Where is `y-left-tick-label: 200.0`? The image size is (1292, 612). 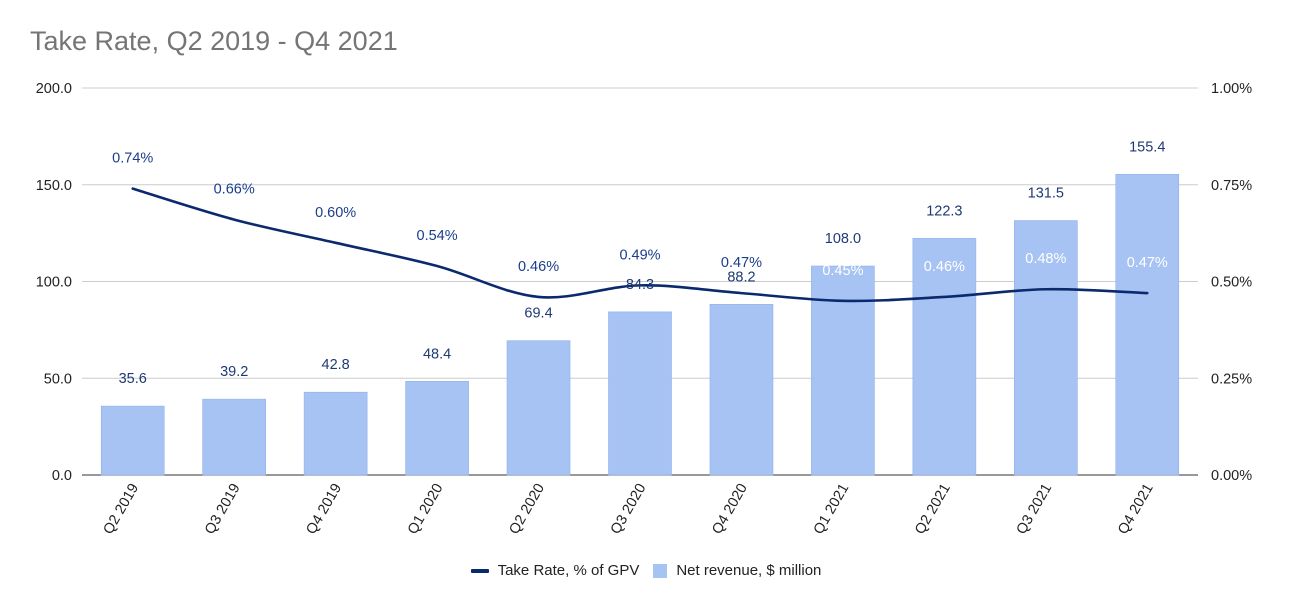 y-left-tick-label: 200.0 is located at coordinates (54, 89).